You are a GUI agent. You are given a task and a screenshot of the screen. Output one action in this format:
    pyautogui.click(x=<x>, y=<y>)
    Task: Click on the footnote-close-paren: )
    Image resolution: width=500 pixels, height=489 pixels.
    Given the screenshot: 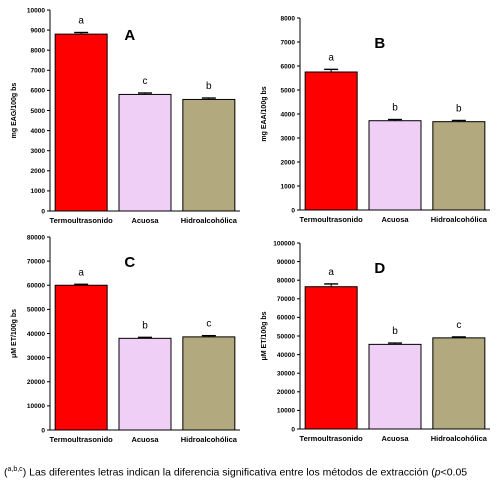 What is the action you would take?
    pyautogui.click(x=24, y=472)
    